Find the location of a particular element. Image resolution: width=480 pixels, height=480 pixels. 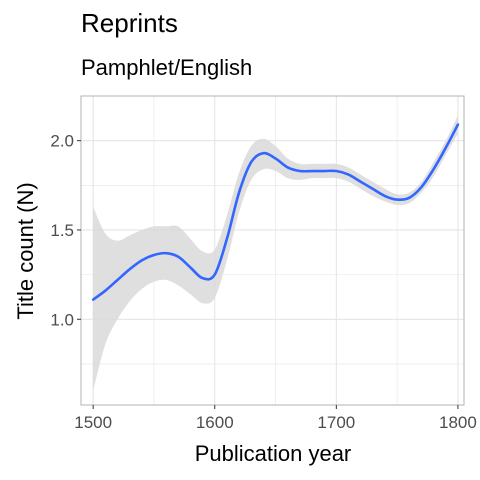

y-axis-ticks: 1.0 1.5 2.0 is located at coordinates (65, 230).